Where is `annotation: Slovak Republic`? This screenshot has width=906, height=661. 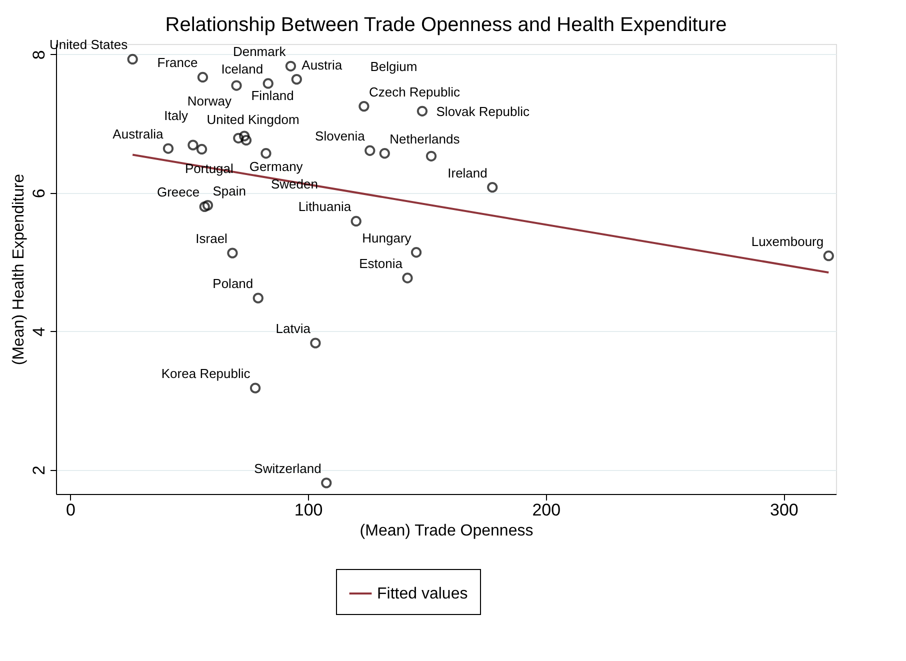 annotation: Slovak Republic is located at coordinates (483, 112).